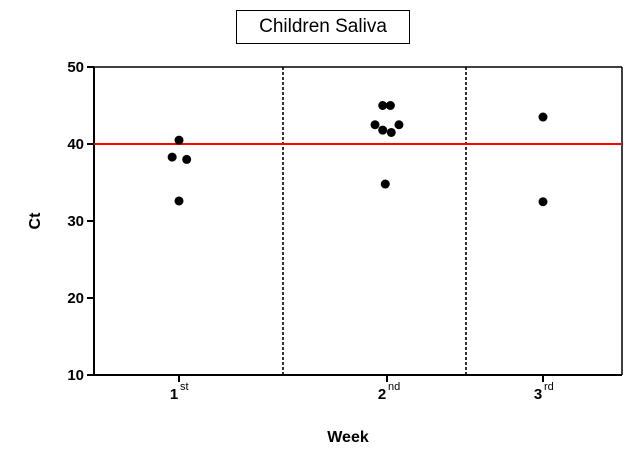  Describe the element at coordinates (75, 221) in the screenshot. I see `y-tick-label: 30` at that location.